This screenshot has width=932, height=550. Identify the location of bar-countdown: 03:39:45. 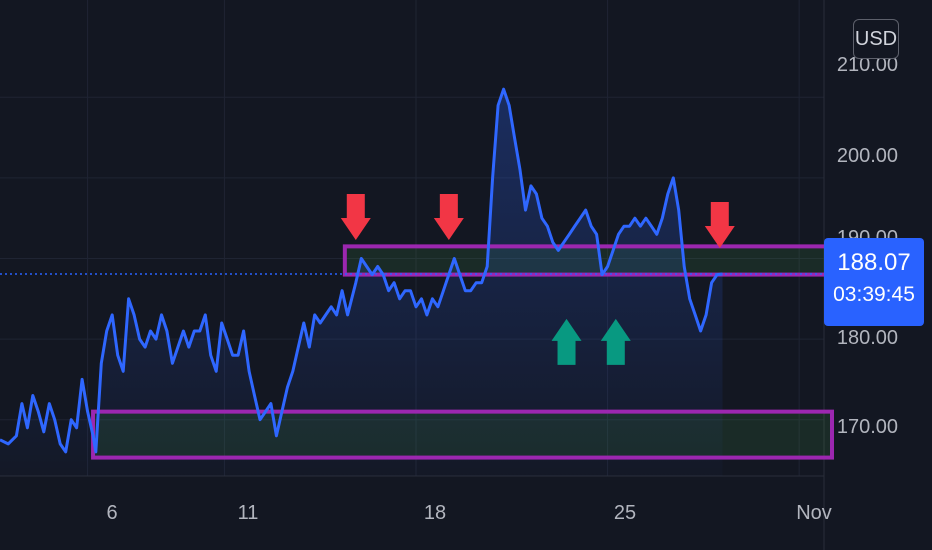
(874, 294).